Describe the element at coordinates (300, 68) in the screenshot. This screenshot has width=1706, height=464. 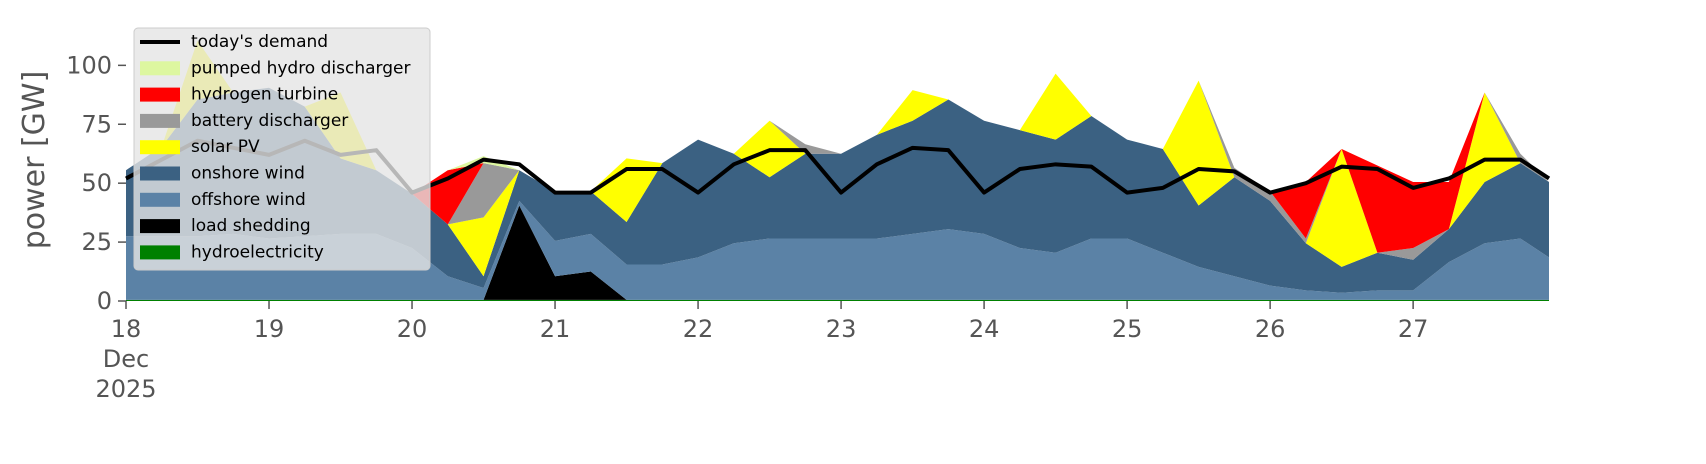
I see `legend-label: pumped hydro discharger` at that location.